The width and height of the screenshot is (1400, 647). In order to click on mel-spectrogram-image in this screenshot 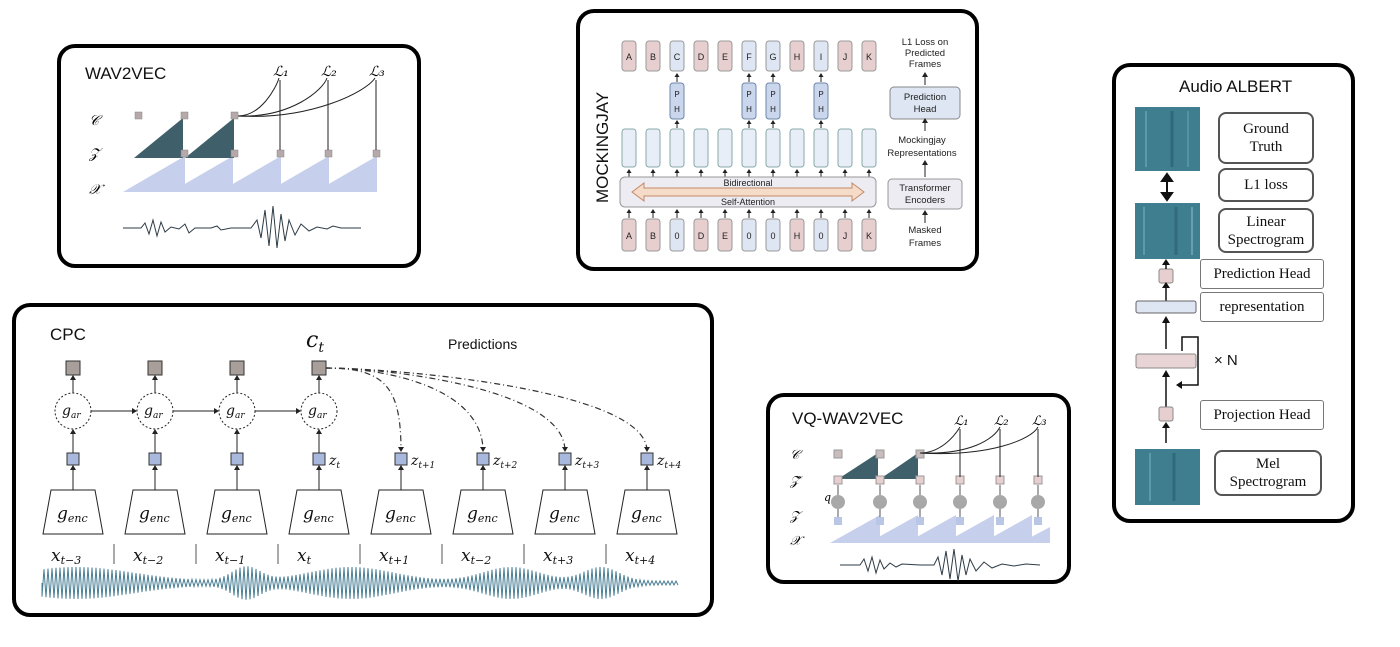, I will do `click(1167, 477)`.